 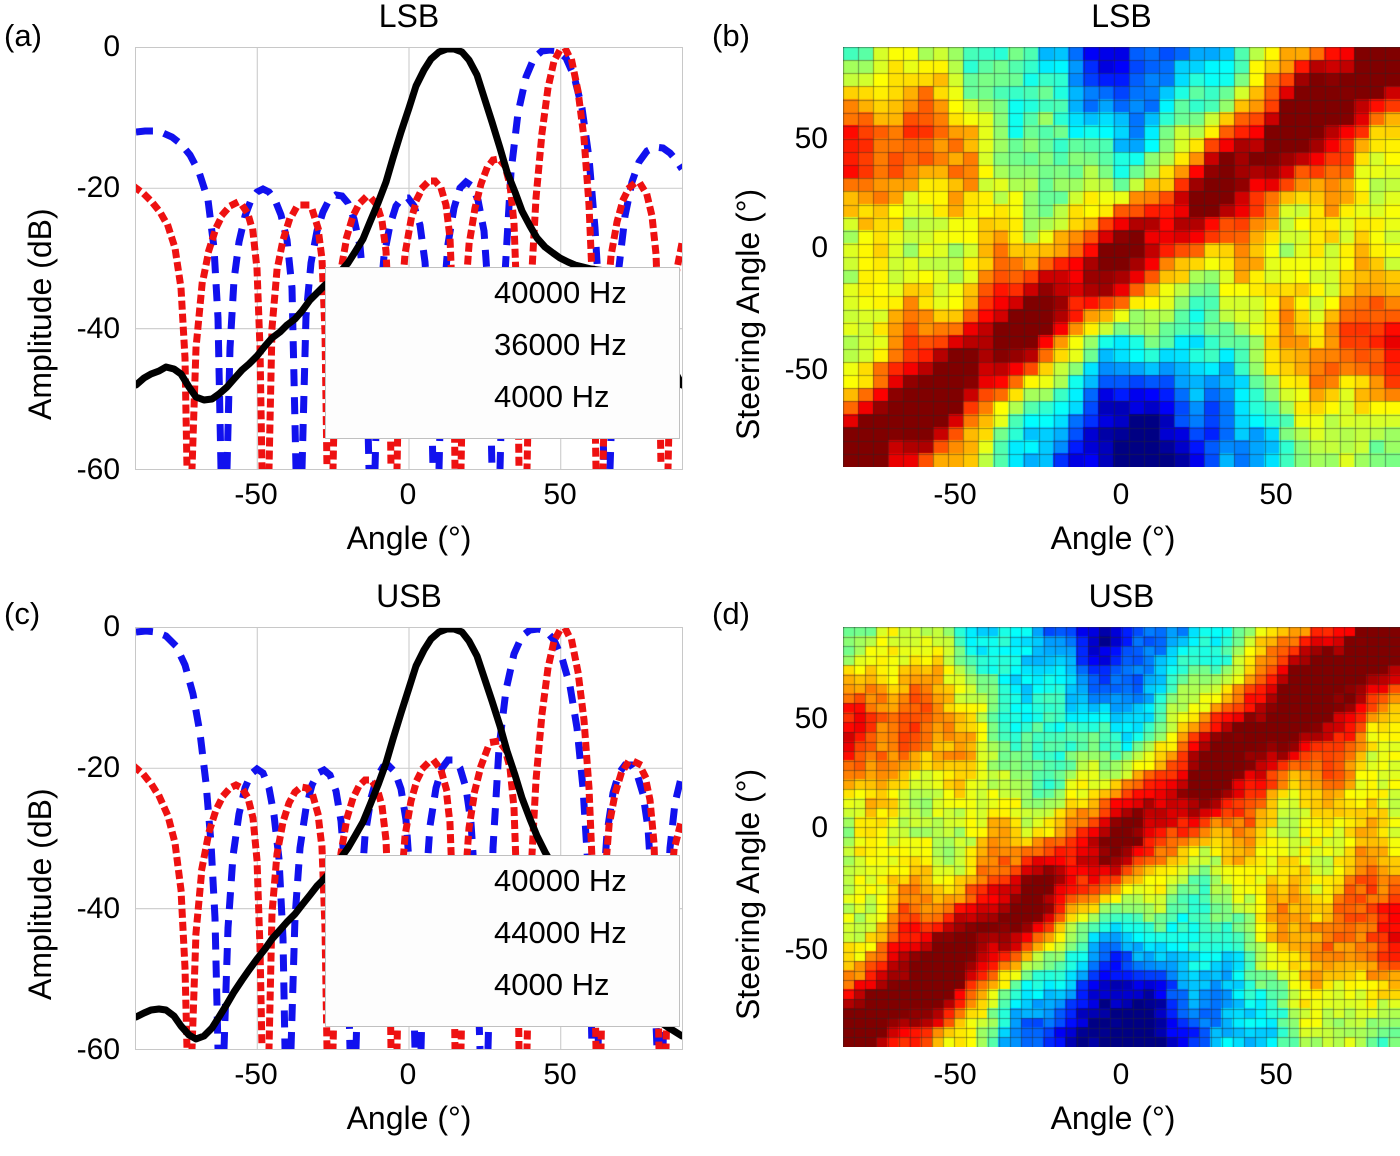 I want to click on panel-b-ytick-1: 0, so click(x=819, y=247).